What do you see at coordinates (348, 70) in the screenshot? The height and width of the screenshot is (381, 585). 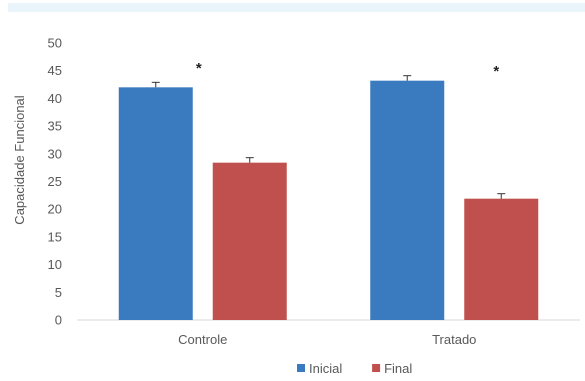 I see `significance-annotations: * *` at bounding box center [348, 70].